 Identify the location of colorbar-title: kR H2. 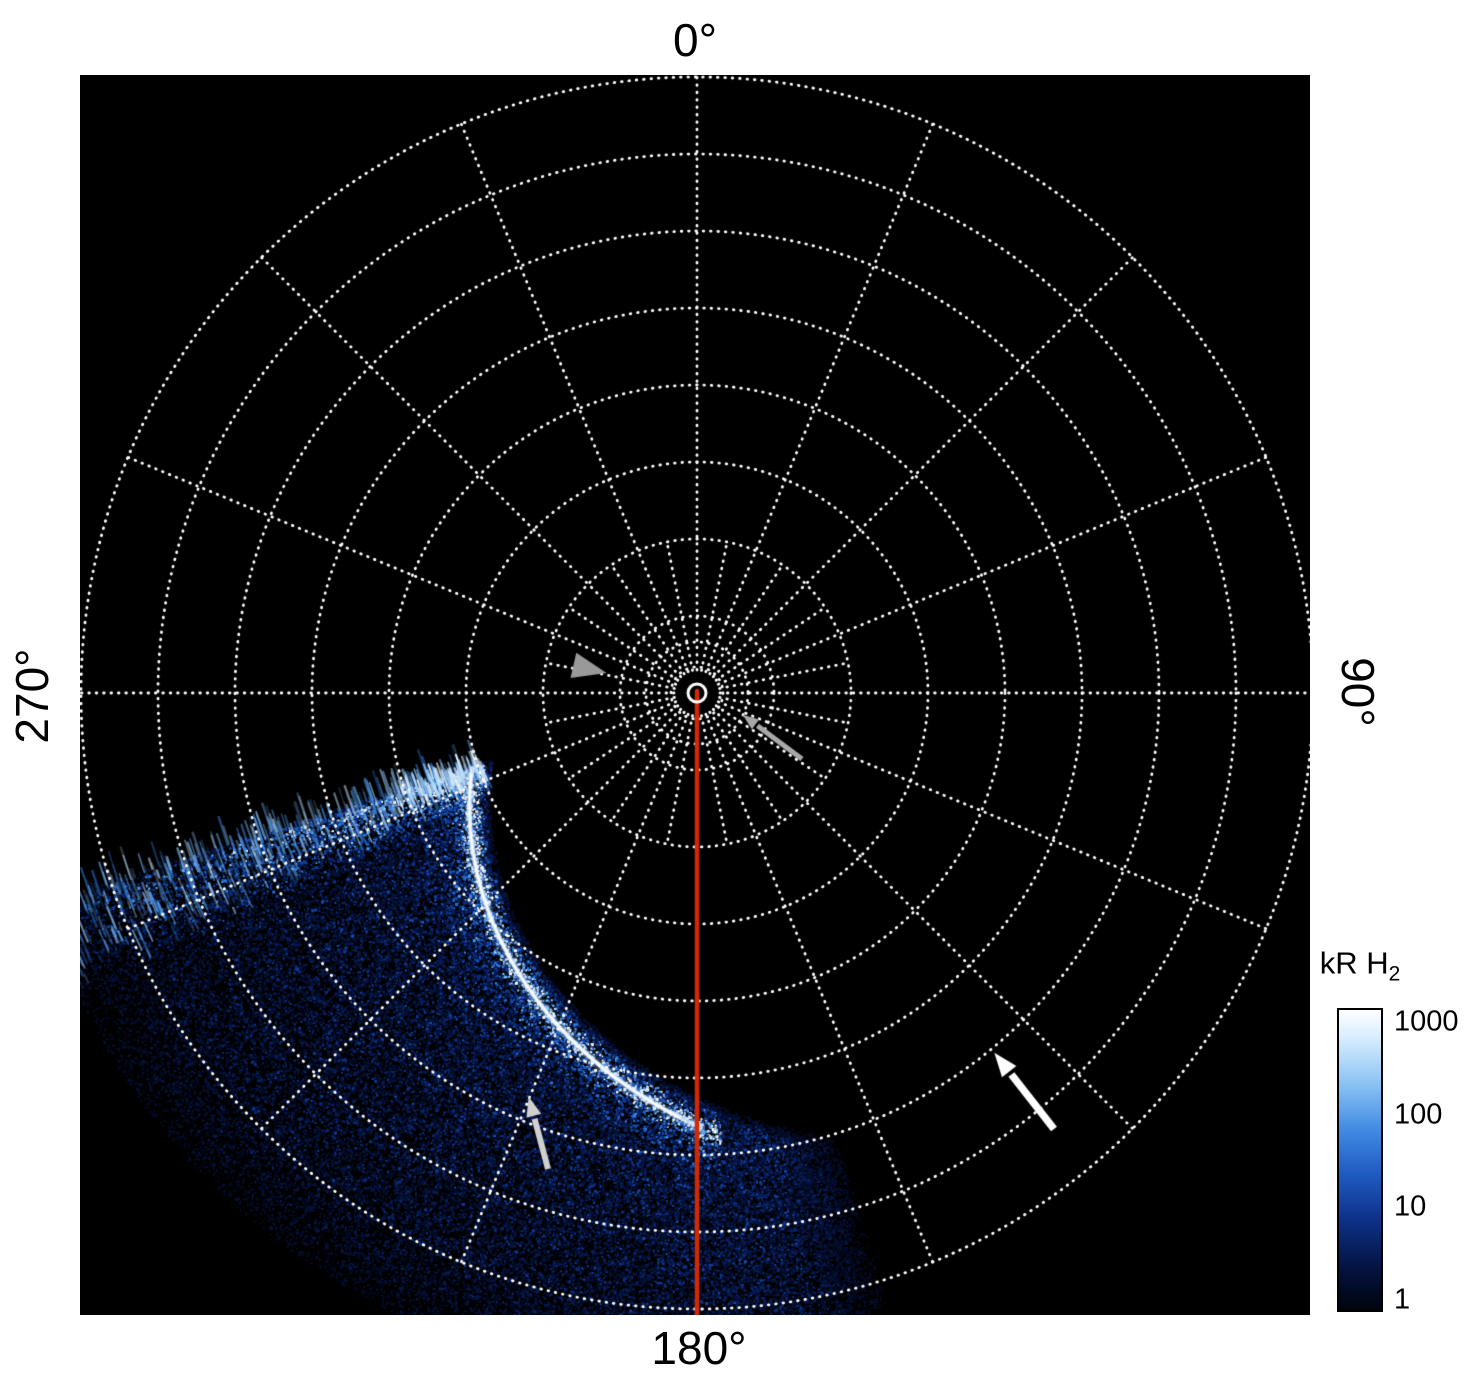
(1360, 965).